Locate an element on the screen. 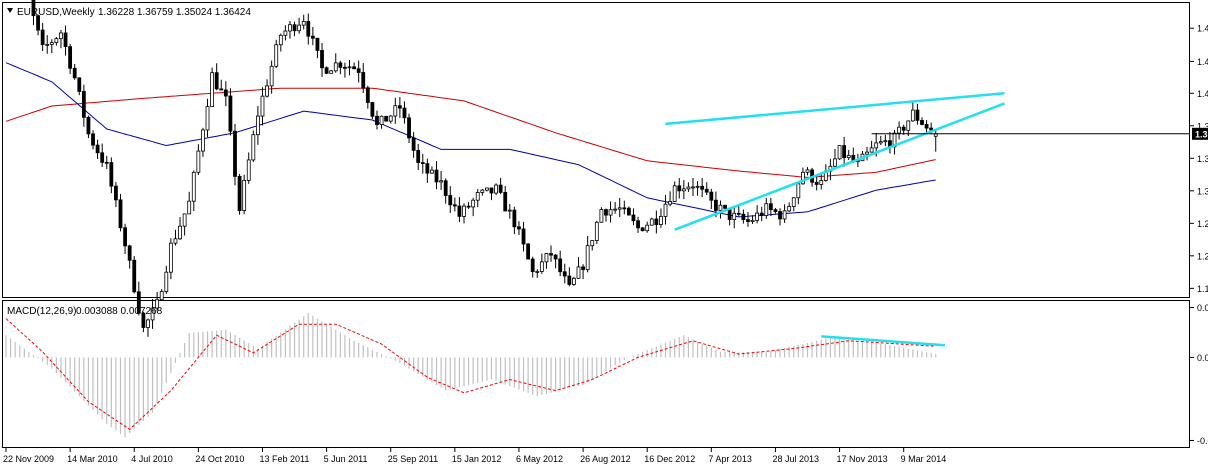 The image size is (1208, 470). price-tick-label: 1.3 is located at coordinates (1202, 159).